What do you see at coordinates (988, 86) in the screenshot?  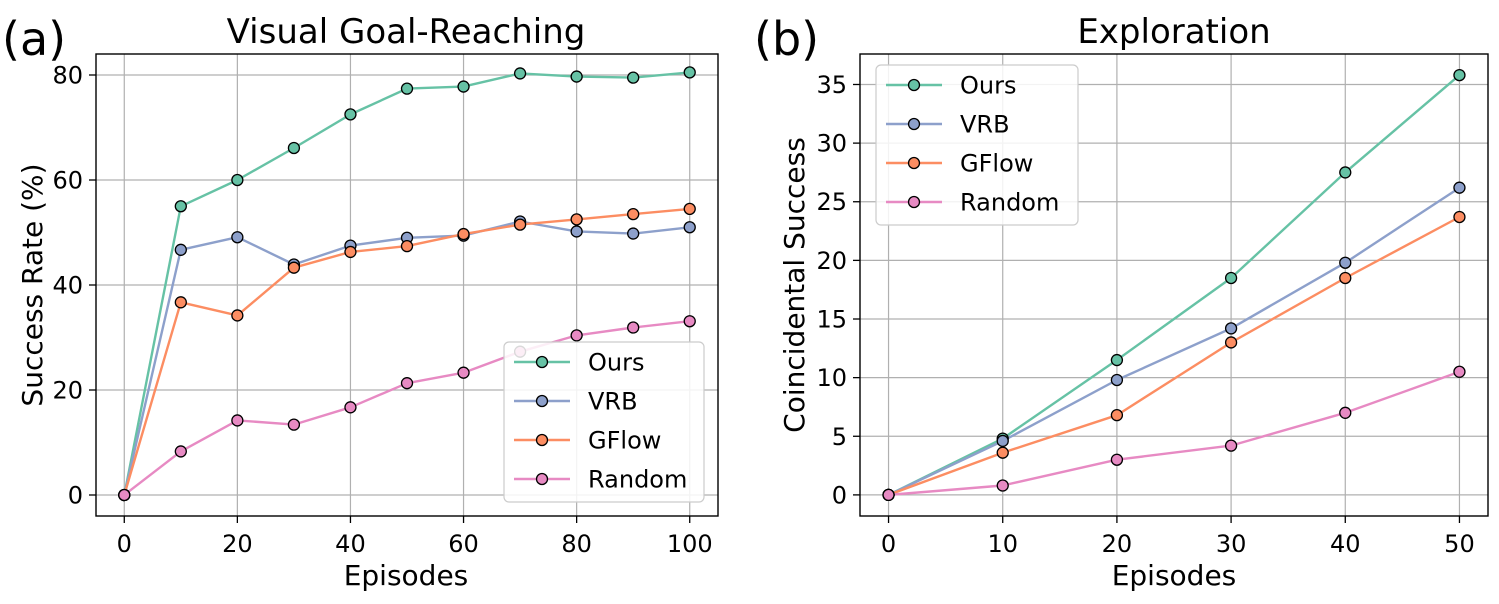 I see `legend-label: Ours` at bounding box center [988, 86].